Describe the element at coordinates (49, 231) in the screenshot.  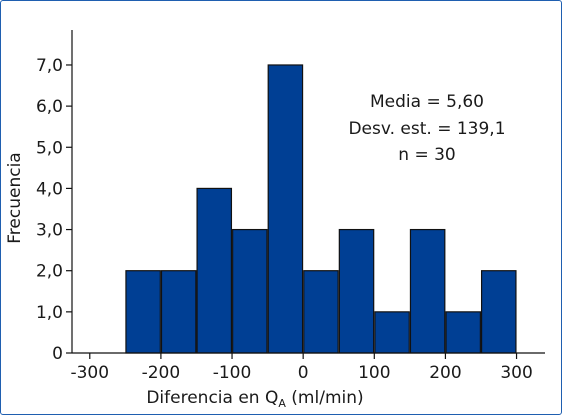
I see `y-tick-label-3: 3,0` at that location.